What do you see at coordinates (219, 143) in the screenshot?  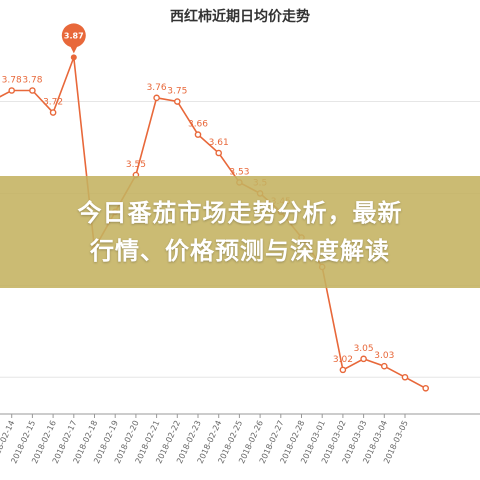 I see `data-label: 3.61` at bounding box center [219, 143].